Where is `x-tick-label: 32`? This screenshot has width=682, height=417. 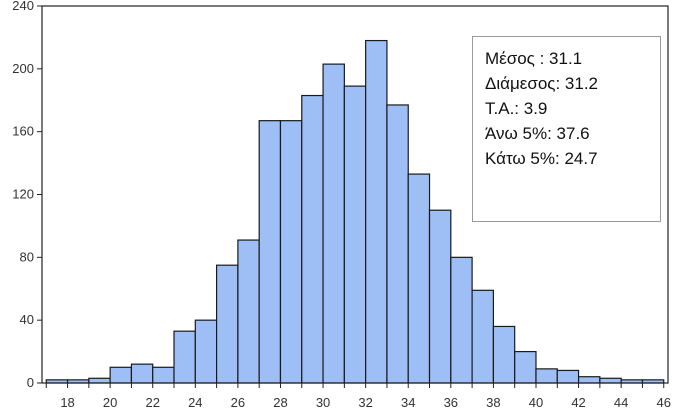 x-tick-label: 32 is located at coordinates (365, 402).